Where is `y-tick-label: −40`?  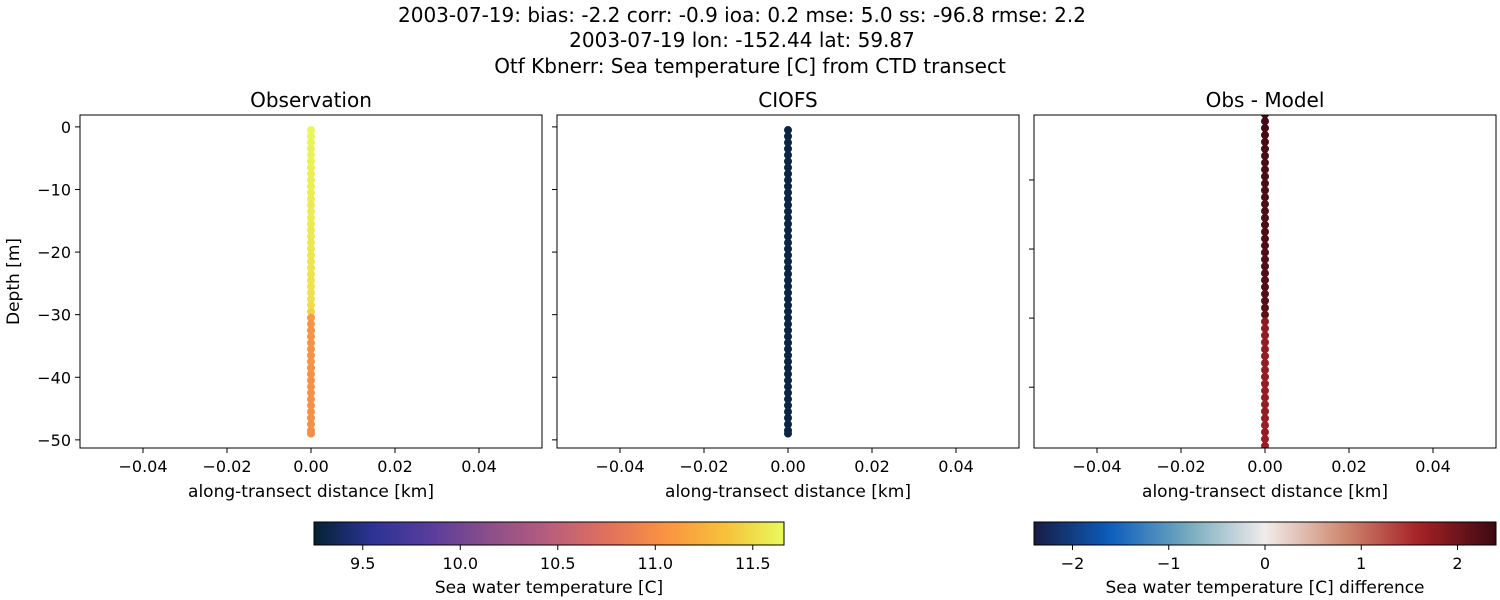
y-tick-label: −40 is located at coordinates (54, 377).